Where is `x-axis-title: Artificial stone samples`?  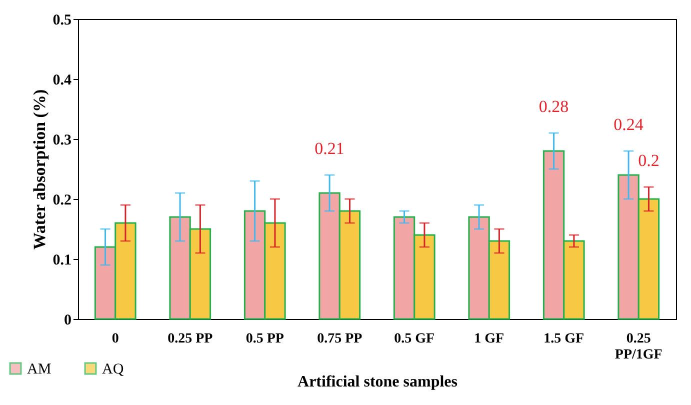 x-axis-title: Artificial stone samples is located at coordinates (378, 382).